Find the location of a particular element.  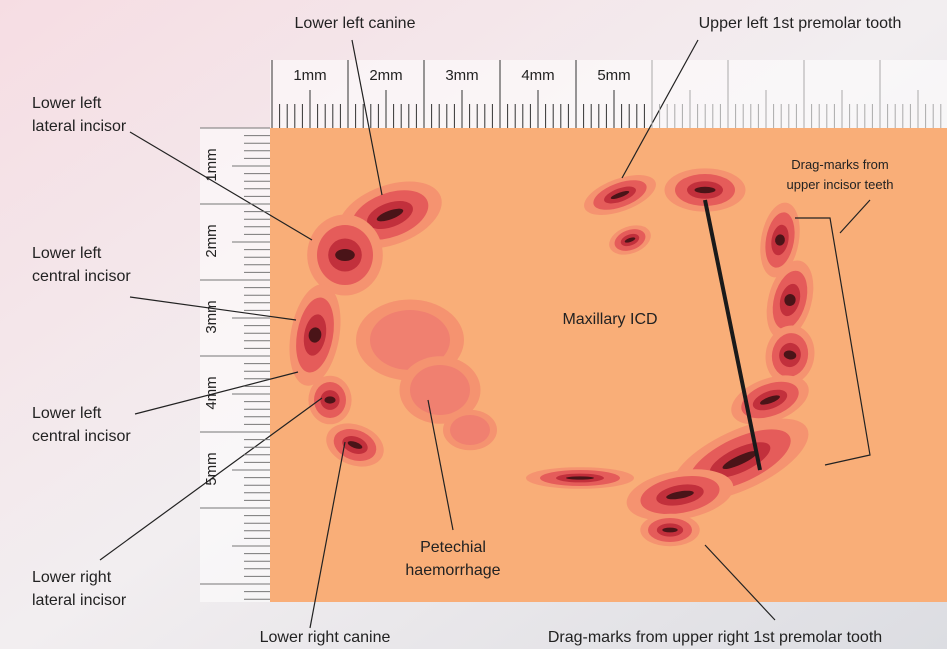

annotation: Lower right is located at coordinates (72, 577).